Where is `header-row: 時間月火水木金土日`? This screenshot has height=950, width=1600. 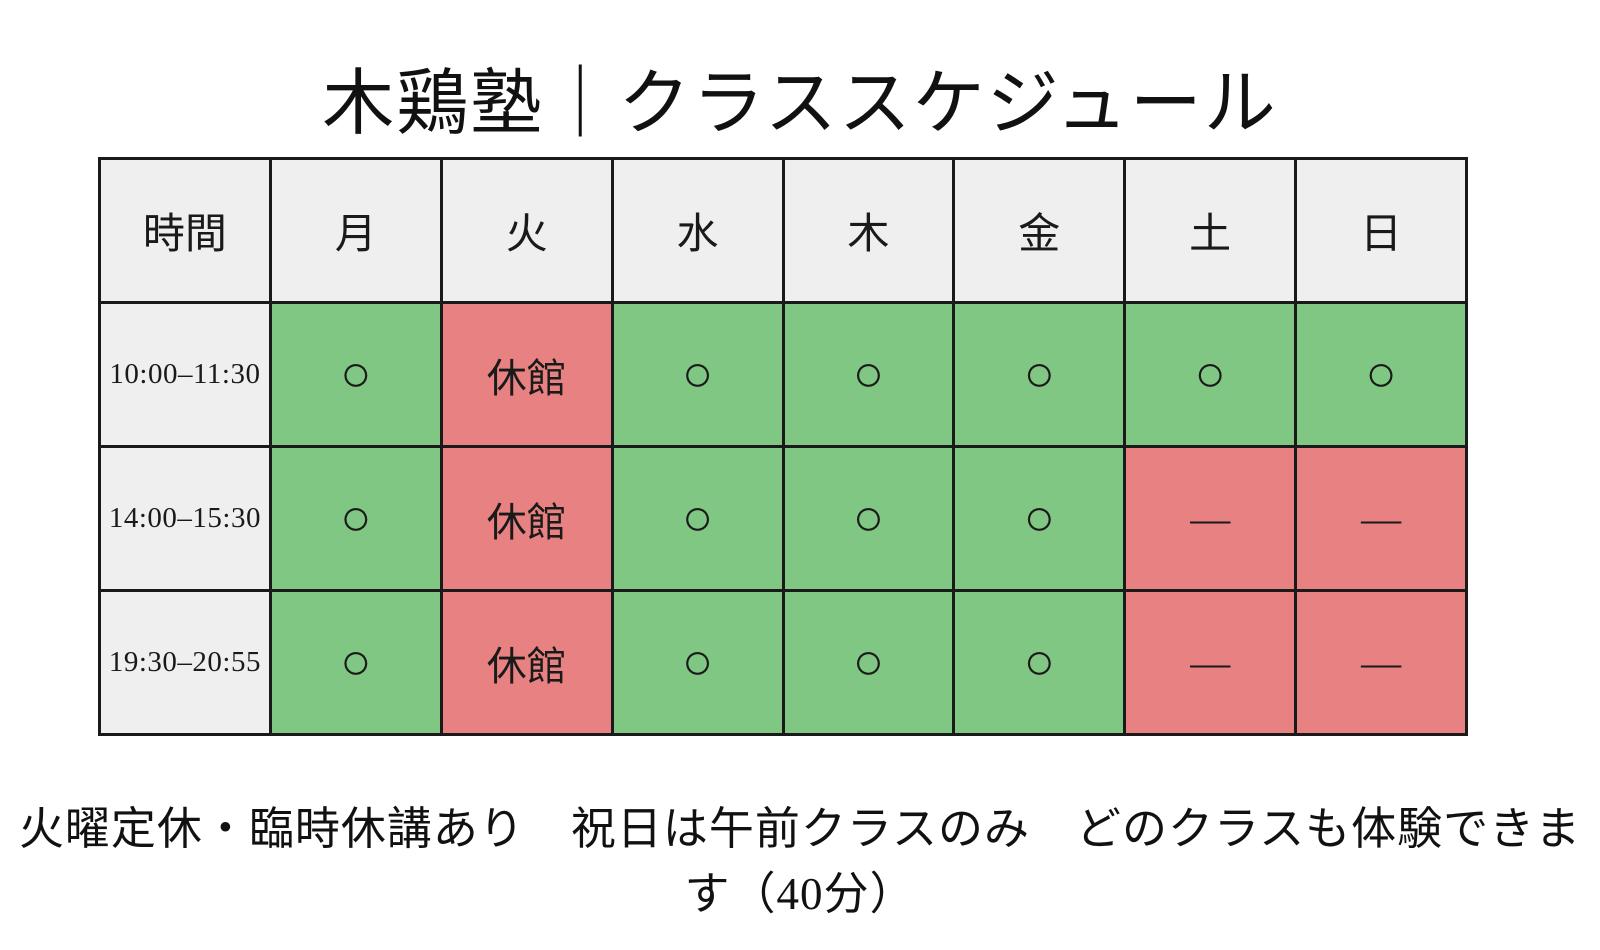
header-row: 時間月火水木金土日 is located at coordinates (783, 230).